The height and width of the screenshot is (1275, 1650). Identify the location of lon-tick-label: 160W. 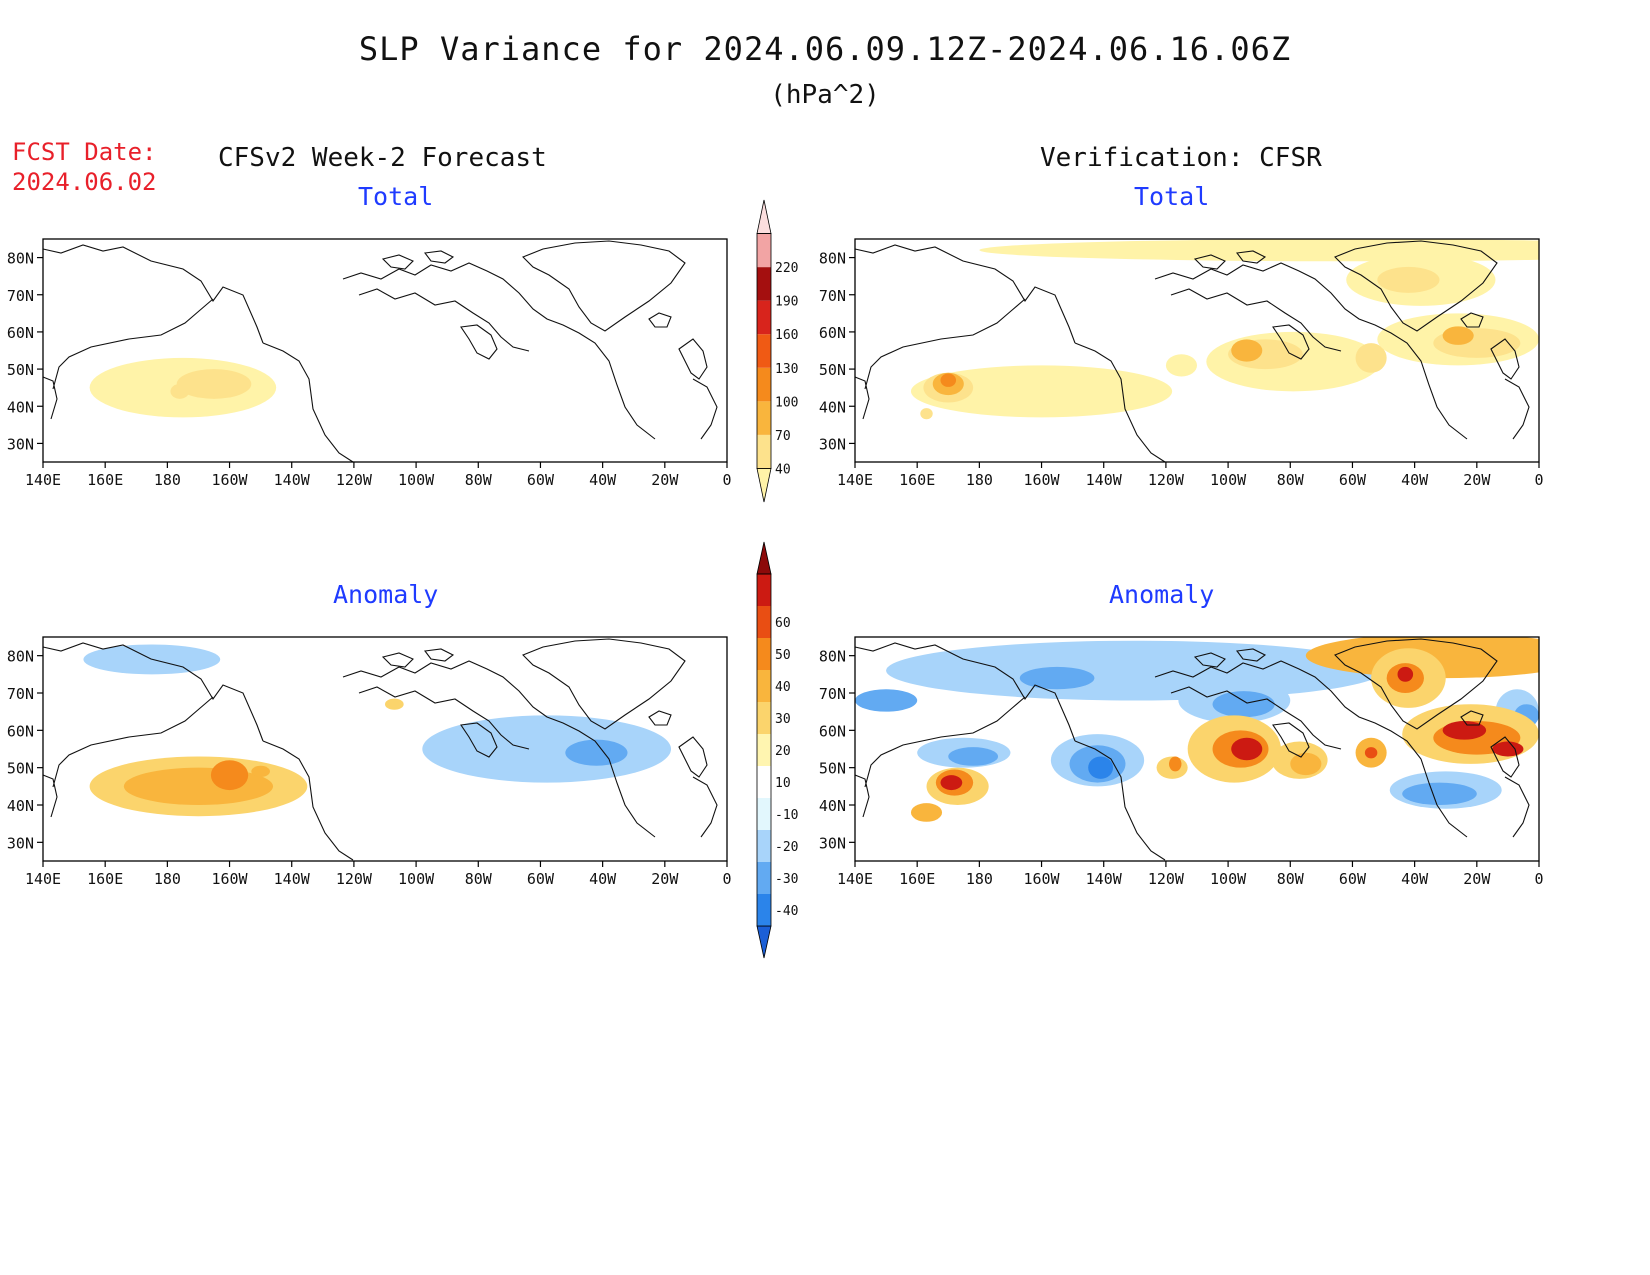
(1041, 879).